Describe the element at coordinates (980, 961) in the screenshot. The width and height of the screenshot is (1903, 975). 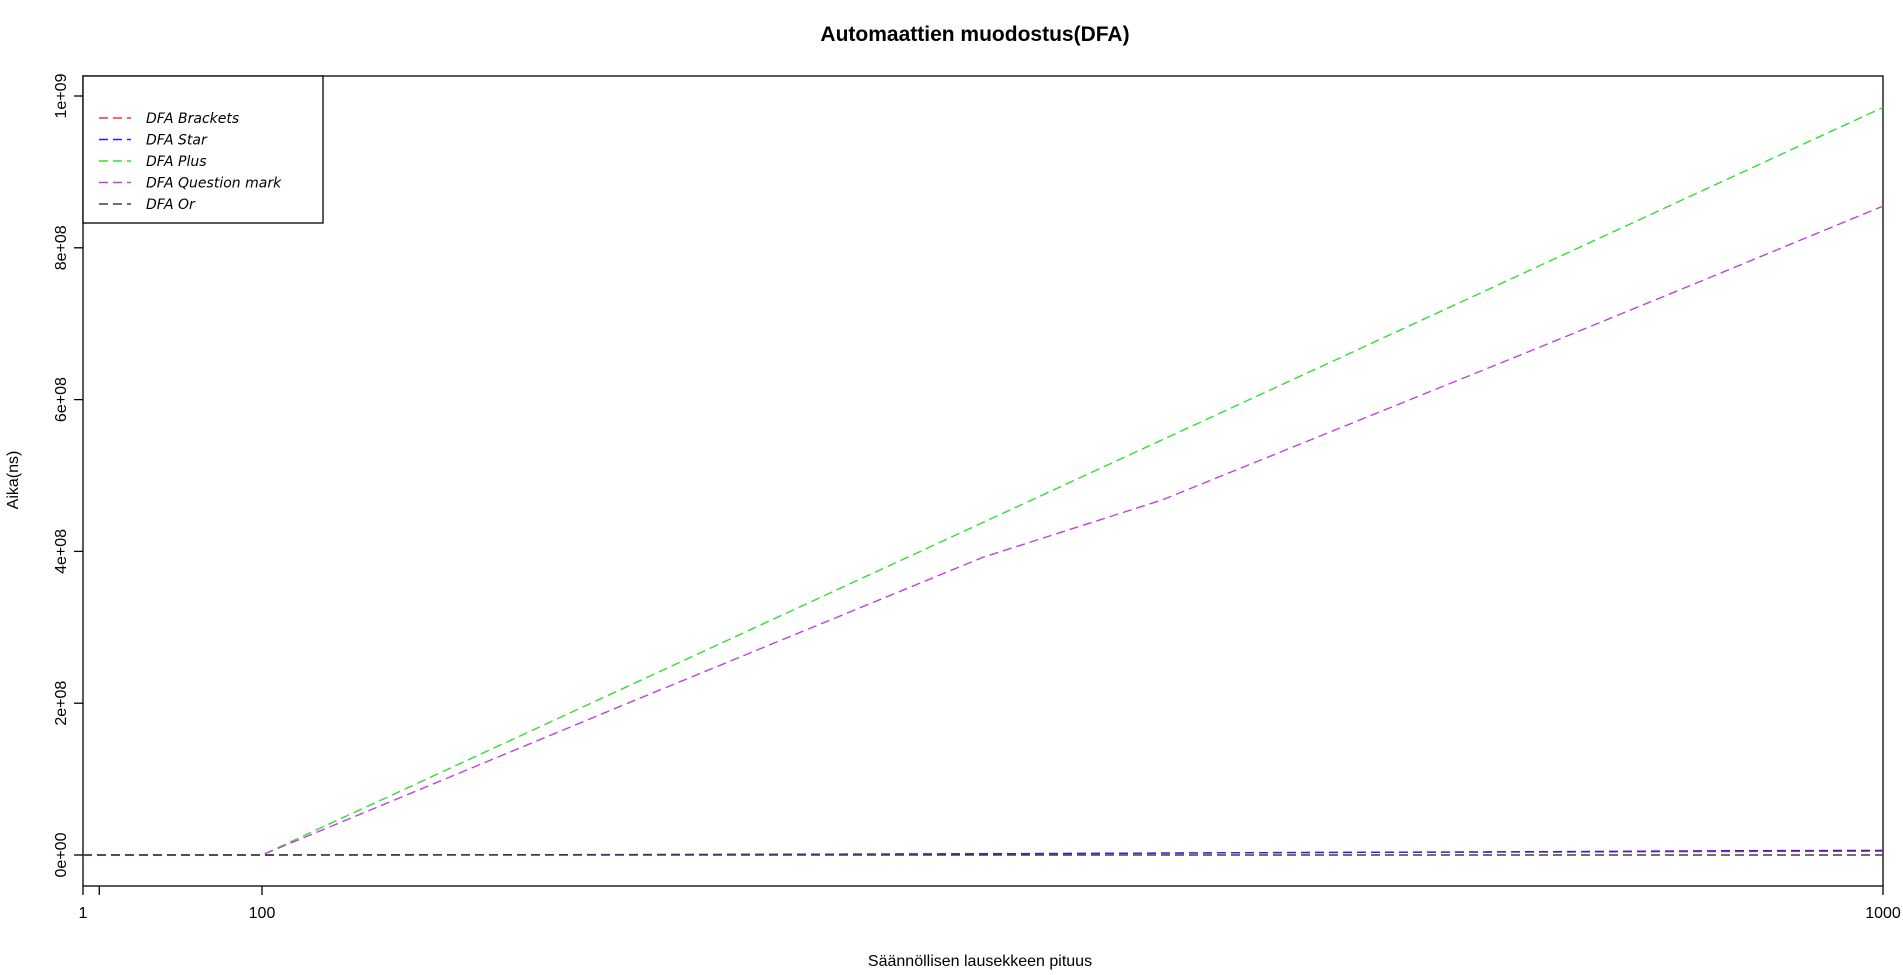
I see `x-axis-label: Säännöllisen lausekkeen pituus` at that location.